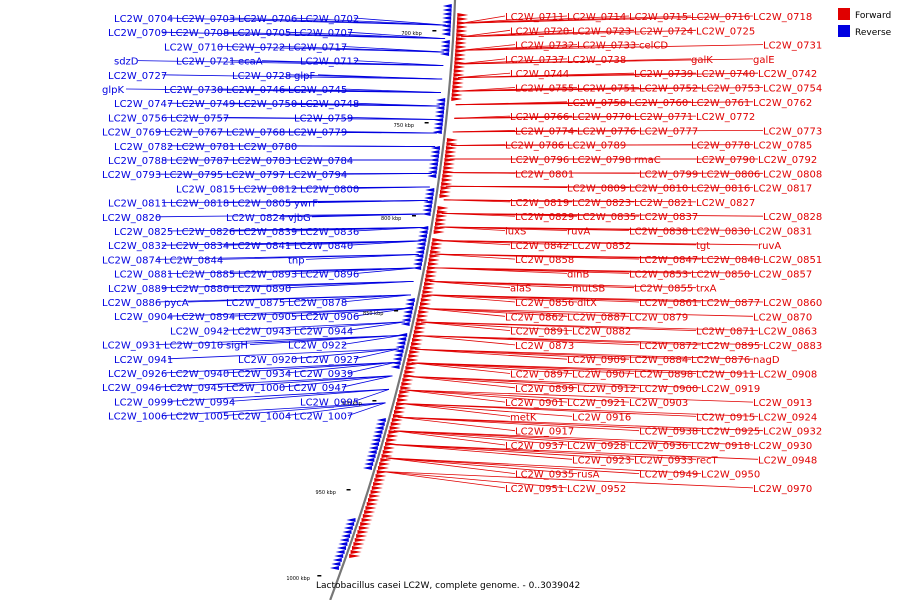 The height and width of the screenshot is (600, 900). What do you see at coordinates (261, 246) in the screenshot?
I see `reverse-gene-label: LC2W_0841` at bounding box center [261, 246].